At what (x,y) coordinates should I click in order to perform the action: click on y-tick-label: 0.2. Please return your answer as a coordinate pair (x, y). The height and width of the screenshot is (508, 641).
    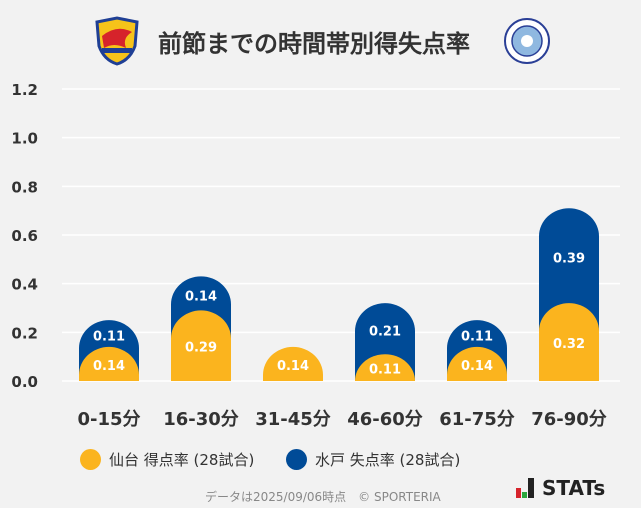
    Looking at the image, I should click on (24, 333).